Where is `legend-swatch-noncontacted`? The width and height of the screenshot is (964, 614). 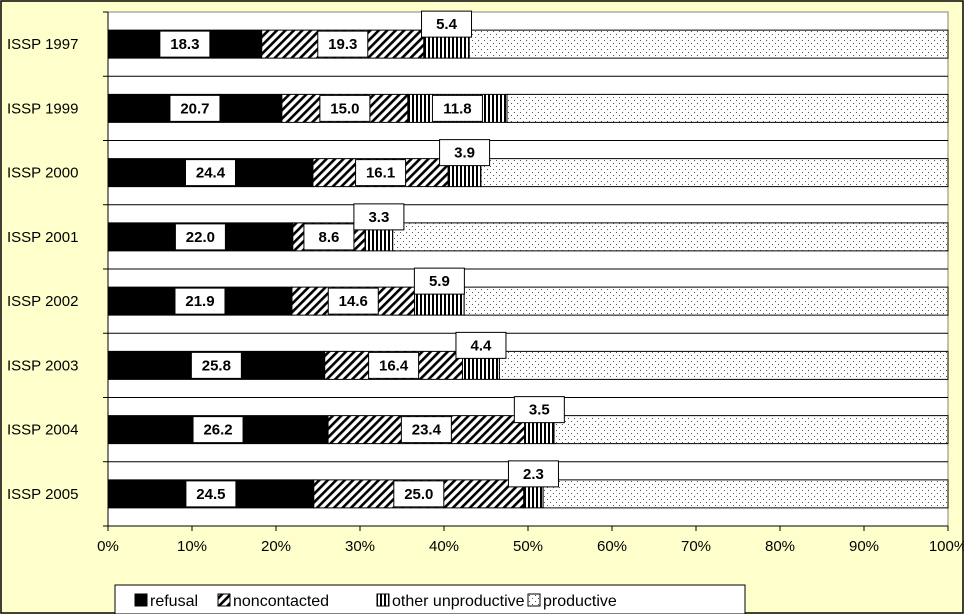
legend-swatch-noncontacted is located at coordinates (224, 600).